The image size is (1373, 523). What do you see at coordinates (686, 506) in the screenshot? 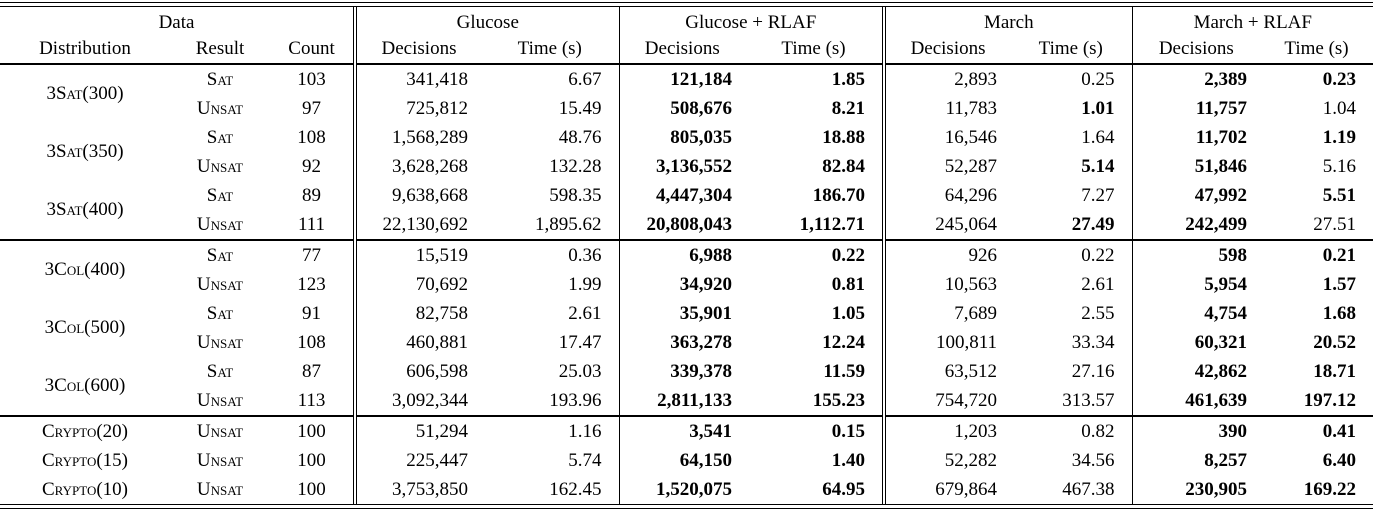
I see `table-bottom-rule` at bounding box center [686, 506].